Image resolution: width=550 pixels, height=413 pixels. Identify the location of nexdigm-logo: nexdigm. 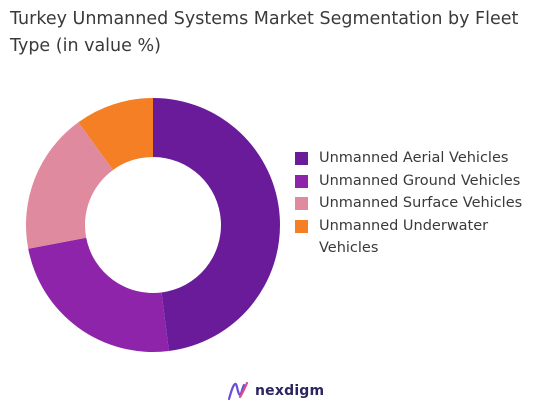
(275, 391).